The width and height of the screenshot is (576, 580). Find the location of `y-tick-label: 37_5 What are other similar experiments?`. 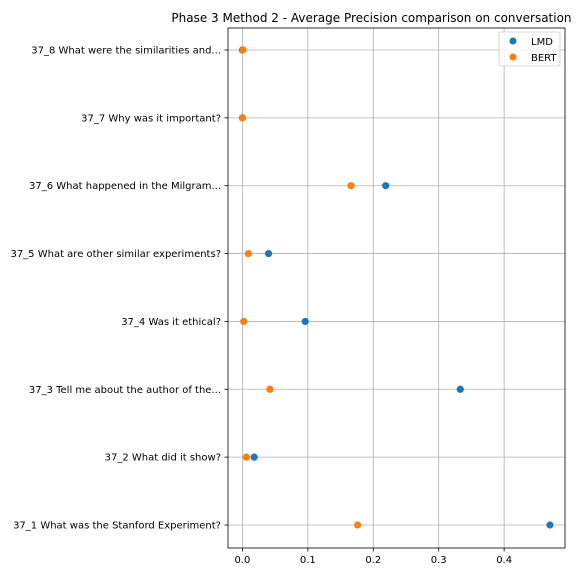

y-tick-label: 37_5 What are other similar experiments? is located at coordinates (115, 254).